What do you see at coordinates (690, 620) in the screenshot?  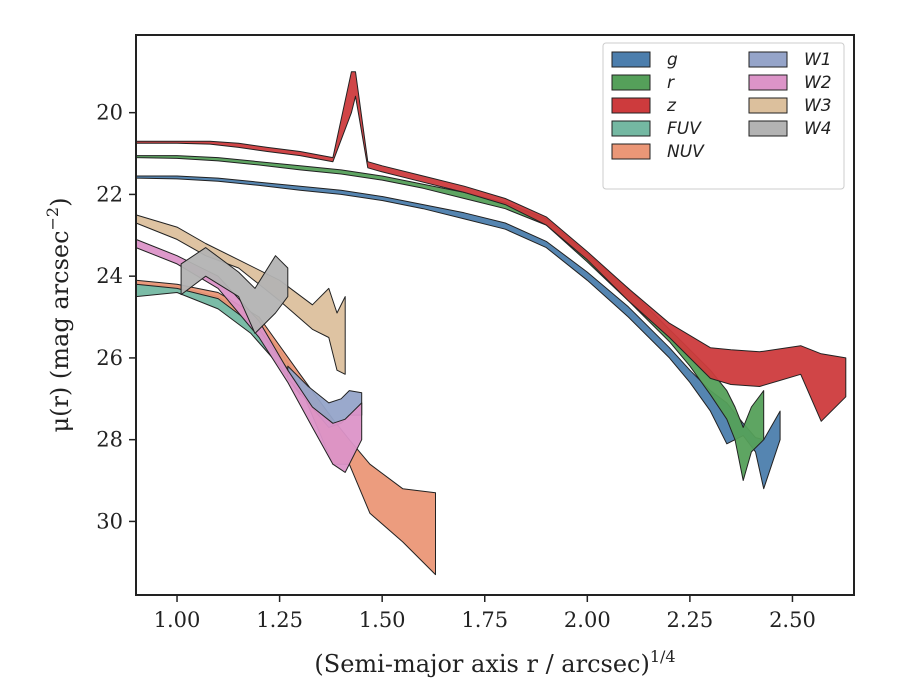 I see `x-tick-label: 2.25` at bounding box center [690, 620].